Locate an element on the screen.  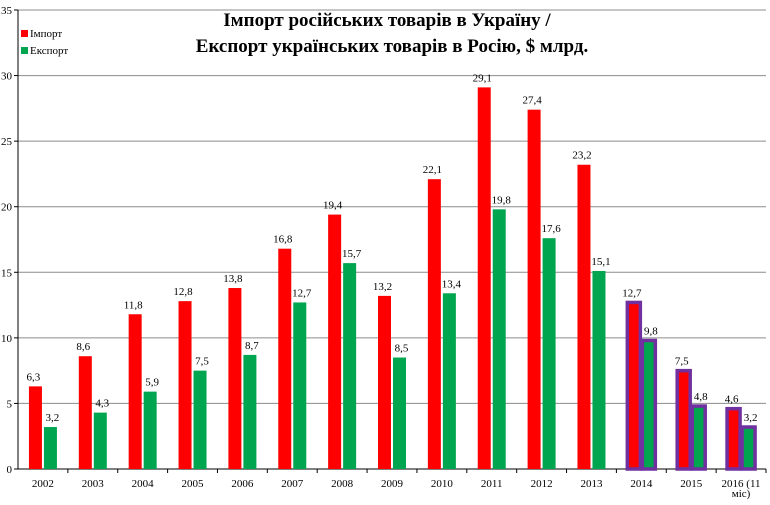
bar-export-2004 is located at coordinates (150, 430).